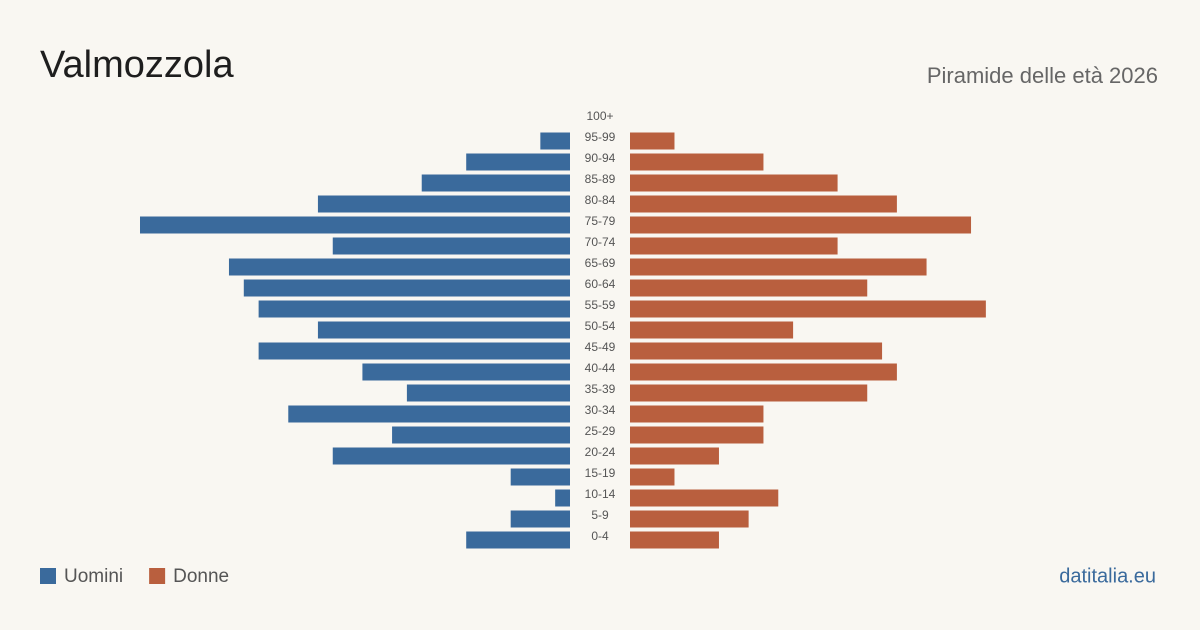  What do you see at coordinates (600, 536) in the screenshot?
I see `age-label: 0-4` at bounding box center [600, 536].